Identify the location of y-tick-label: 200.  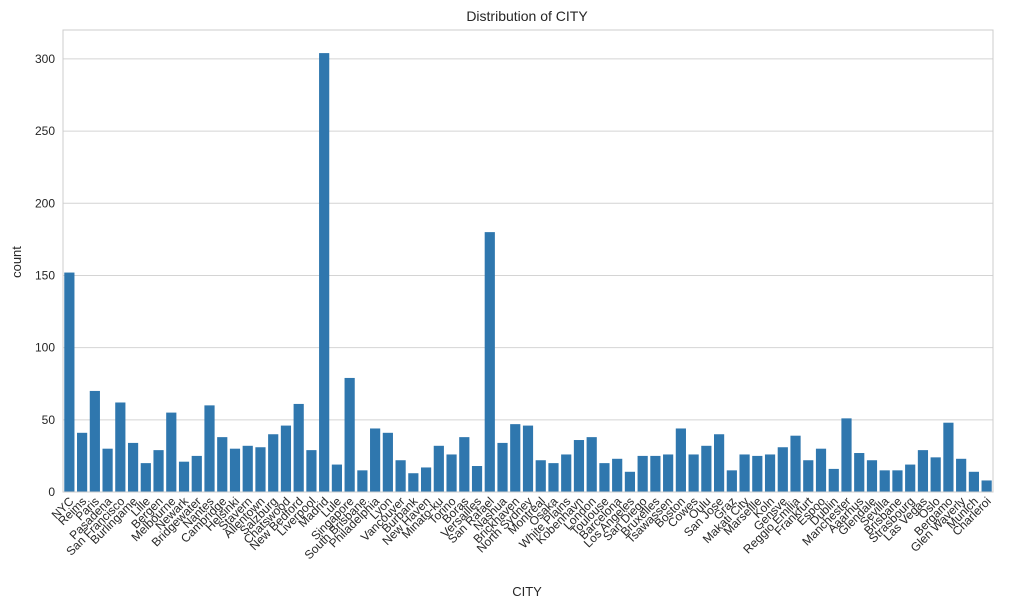
(45, 203).